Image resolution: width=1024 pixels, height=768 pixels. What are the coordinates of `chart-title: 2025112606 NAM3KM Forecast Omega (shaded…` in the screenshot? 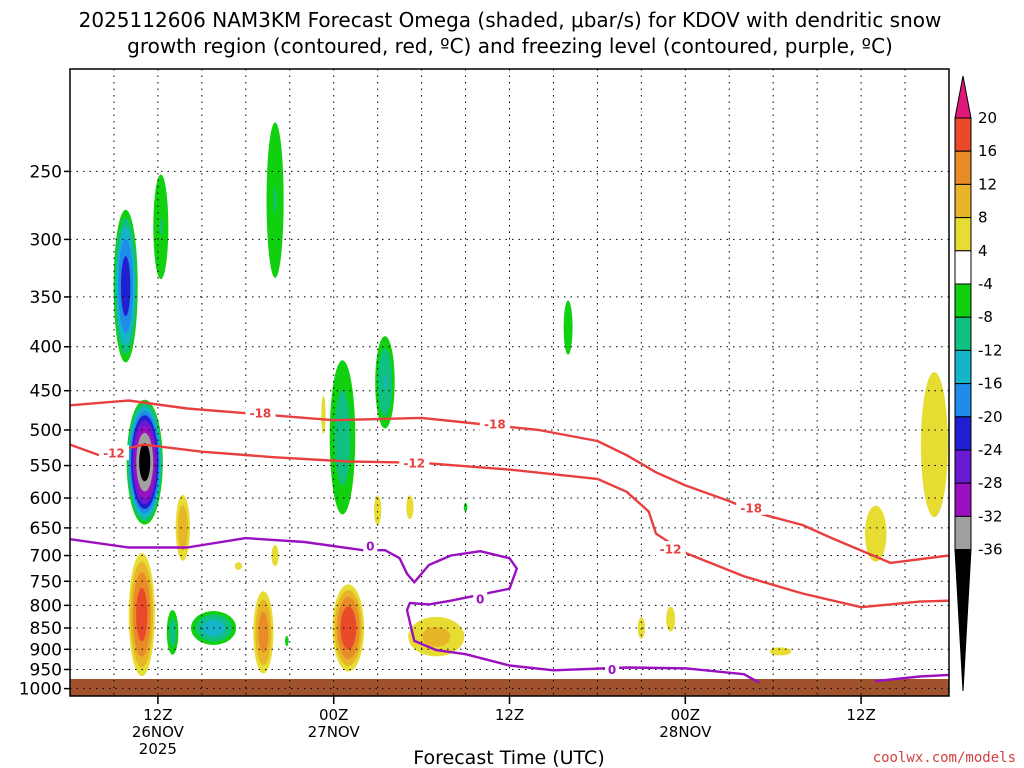 It's located at (510, 20).